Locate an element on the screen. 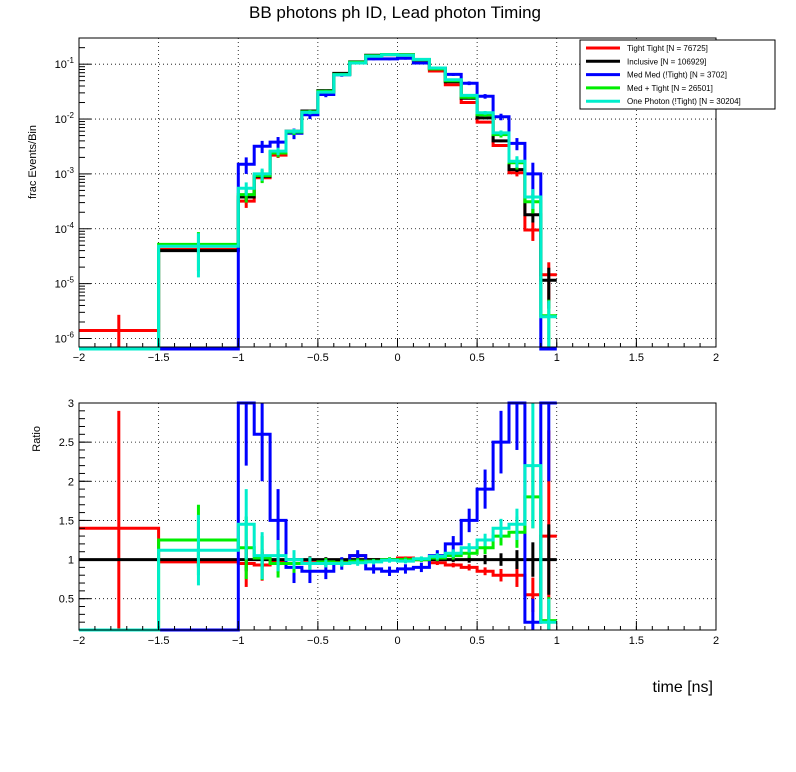 The width and height of the screenshot is (796, 772). bottom-x-tick-label: −1 is located at coordinates (238, 641).